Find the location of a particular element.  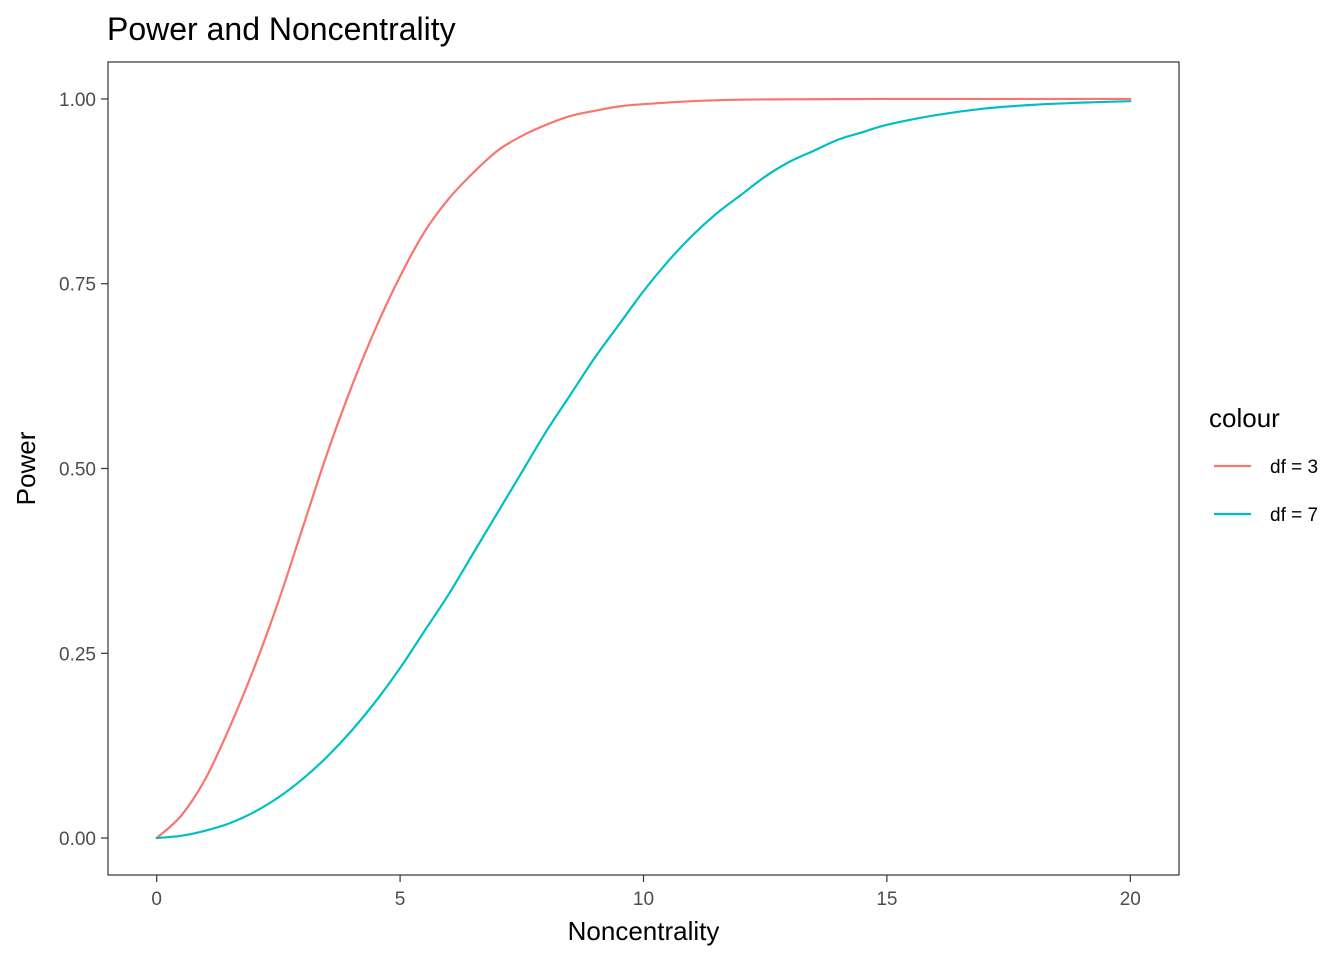

x-tick-label: 0 is located at coordinates (156, 899).